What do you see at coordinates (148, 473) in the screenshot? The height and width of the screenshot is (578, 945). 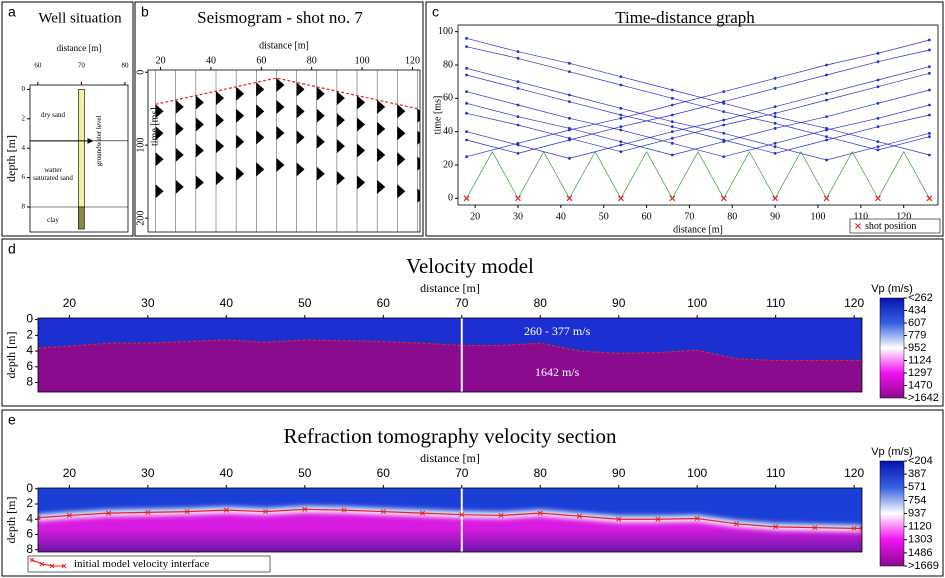 I see `x-tick-label: 30` at bounding box center [148, 473].